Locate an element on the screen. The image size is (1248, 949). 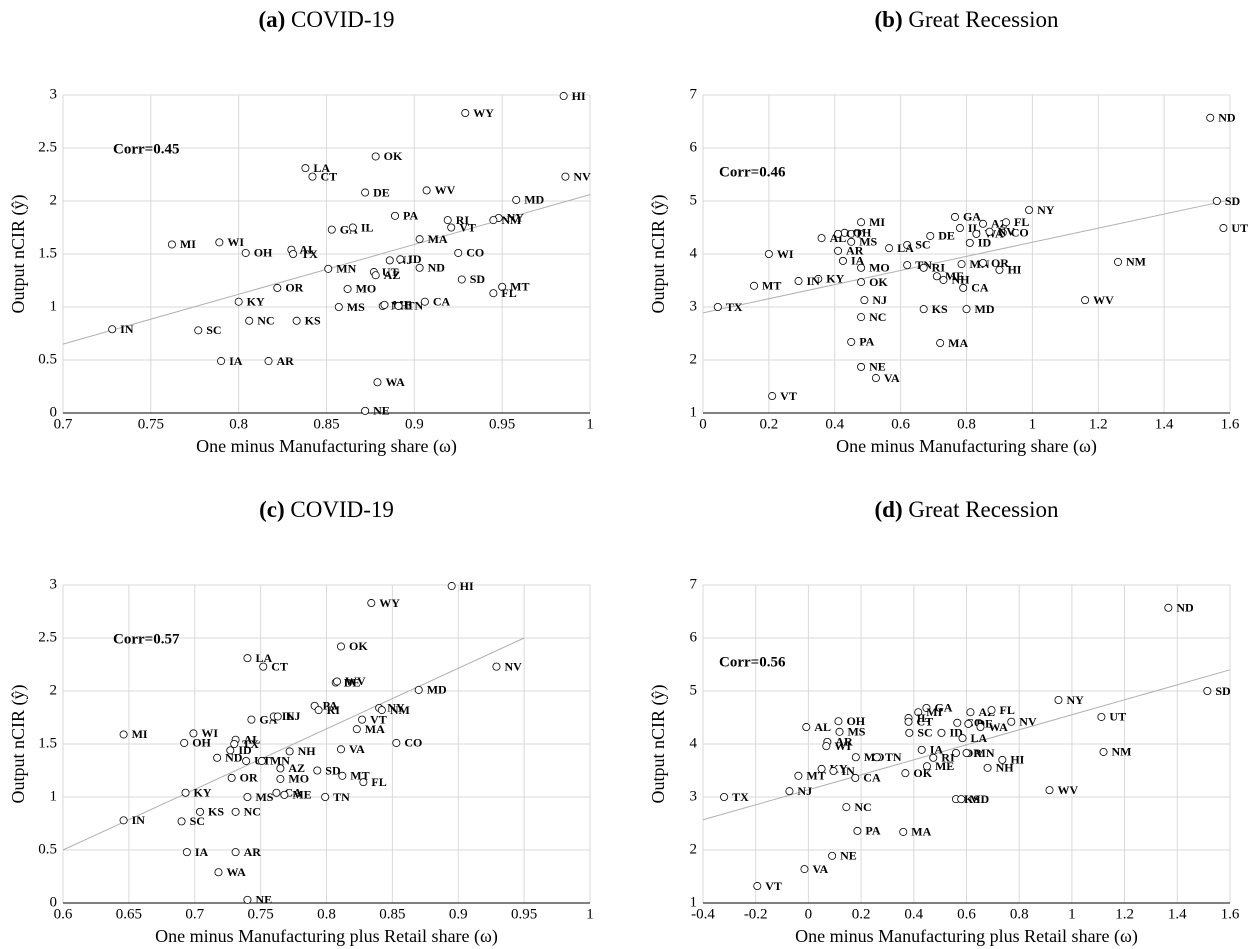
point-label: WA is located at coordinates (236, 872).